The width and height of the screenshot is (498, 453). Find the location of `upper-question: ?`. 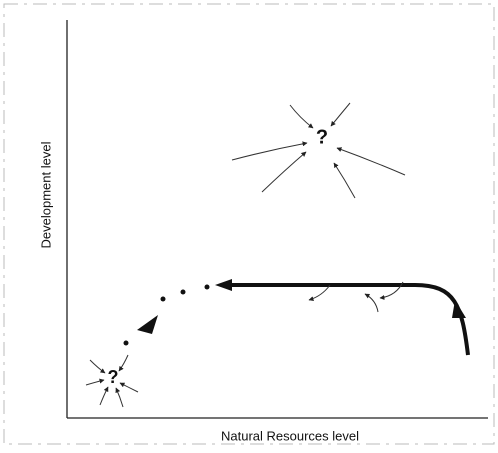

upper-question: ? is located at coordinates (322, 137).